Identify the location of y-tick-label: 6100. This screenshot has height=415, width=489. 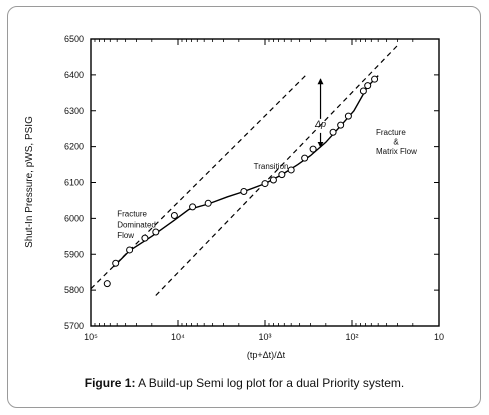
(74, 183).